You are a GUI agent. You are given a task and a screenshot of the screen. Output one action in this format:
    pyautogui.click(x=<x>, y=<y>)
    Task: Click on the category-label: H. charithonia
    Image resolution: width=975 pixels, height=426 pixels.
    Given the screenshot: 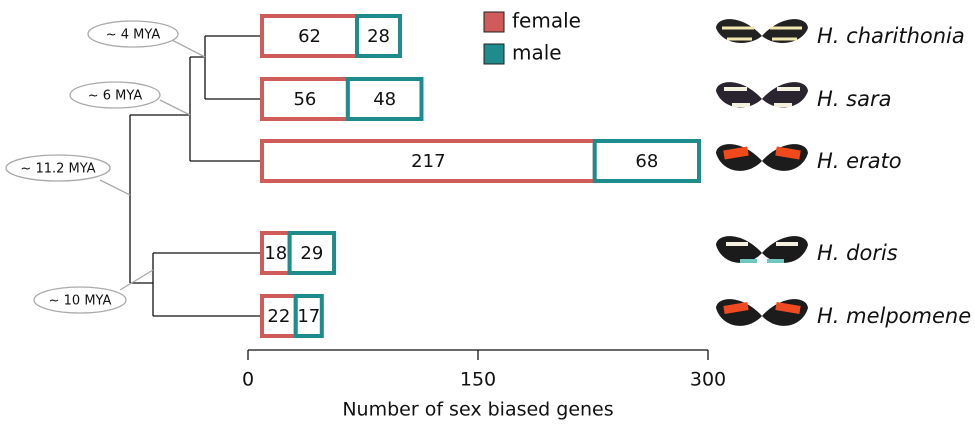 What is the action you would take?
    pyautogui.click(x=891, y=36)
    